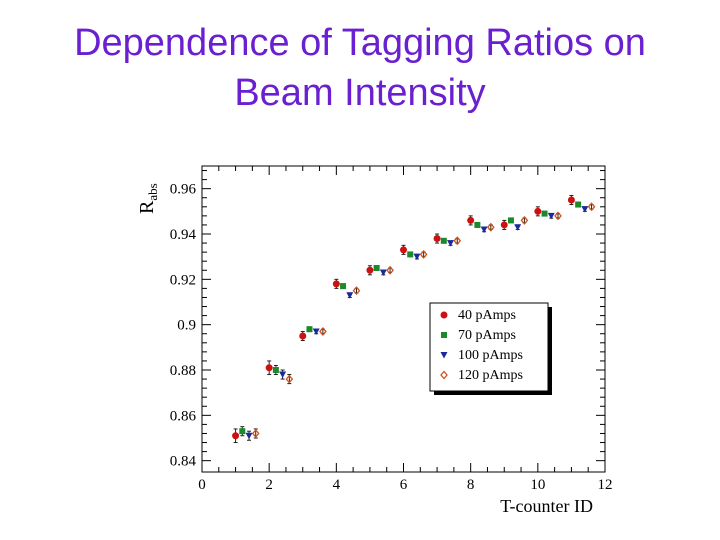  I want to click on legend-label: 70 pAmps, so click(487, 335).